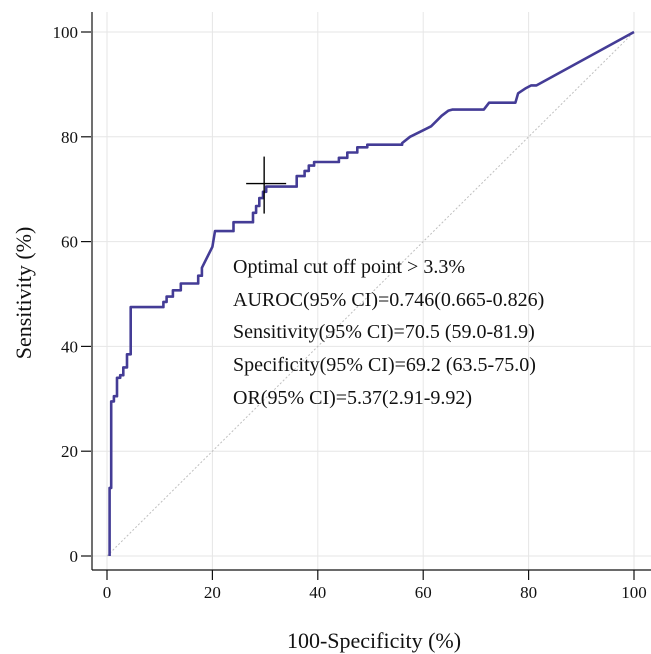  What do you see at coordinates (528, 592) in the screenshot?
I see `x-tick-label-4: 80` at bounding box center [528, 592].